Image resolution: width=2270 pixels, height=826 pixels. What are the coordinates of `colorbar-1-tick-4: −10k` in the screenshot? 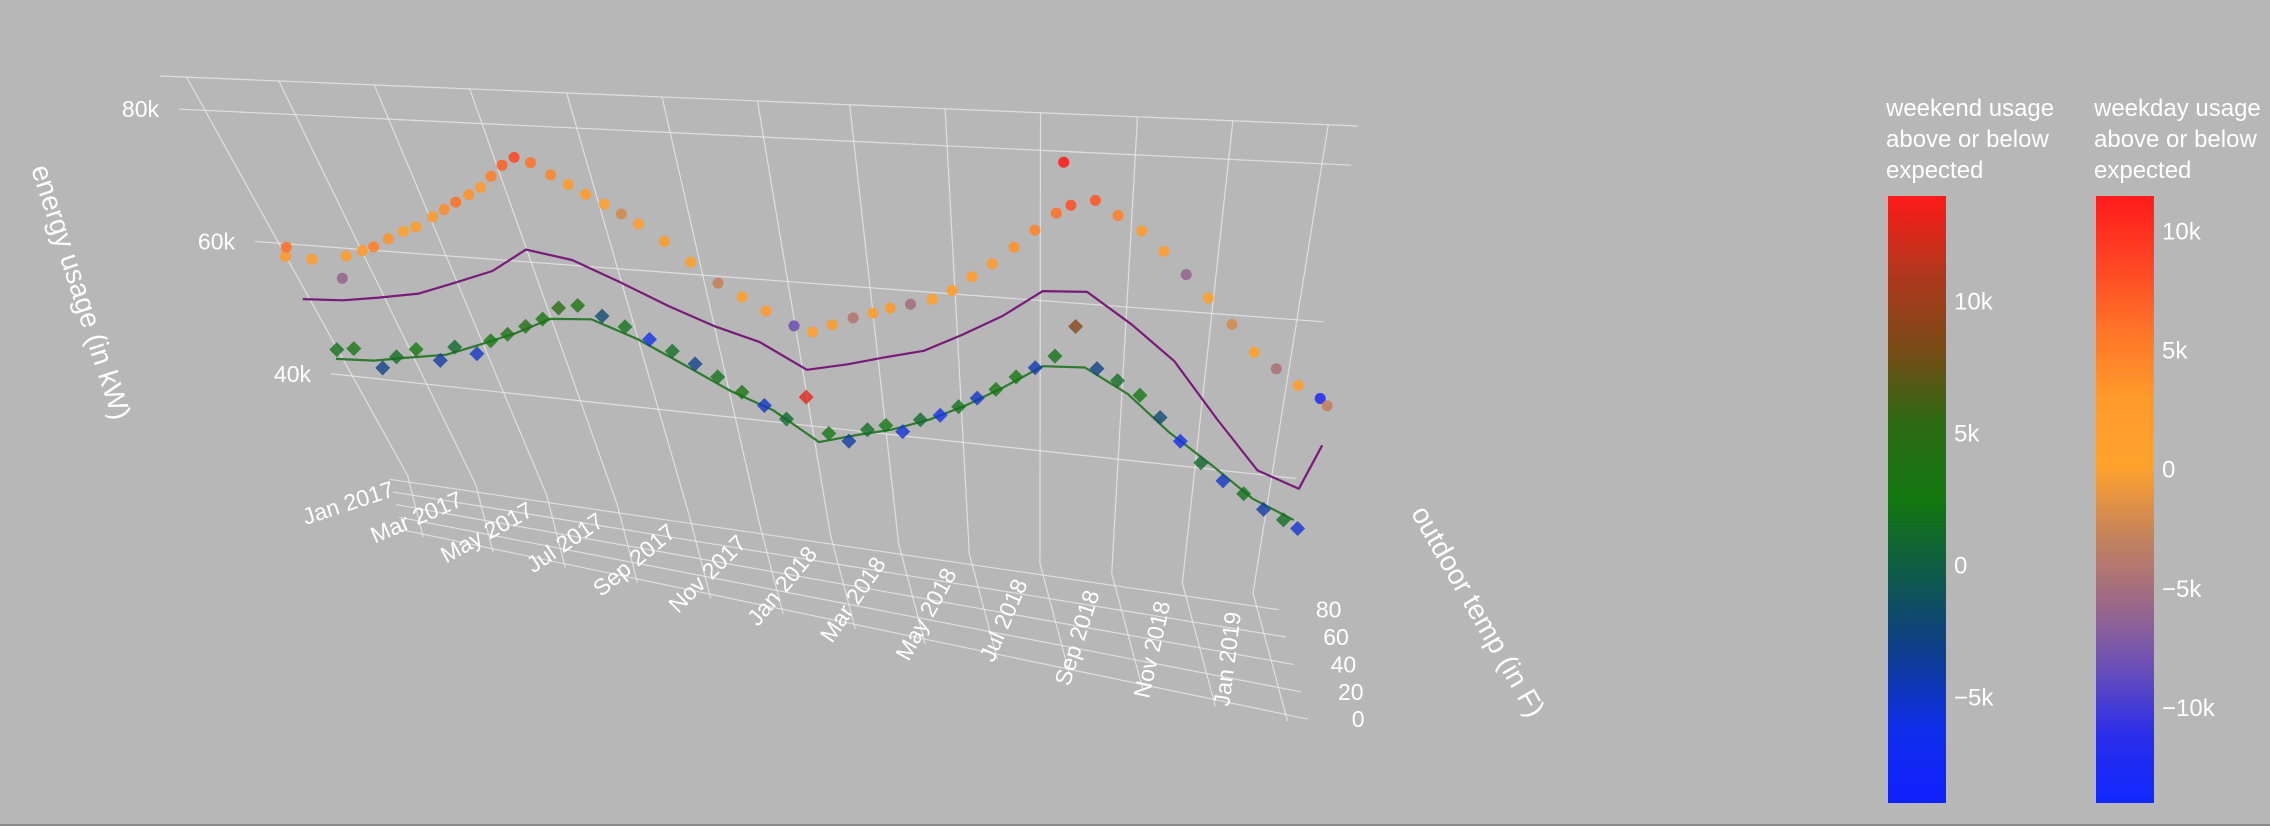 It's located at (2189, 708).